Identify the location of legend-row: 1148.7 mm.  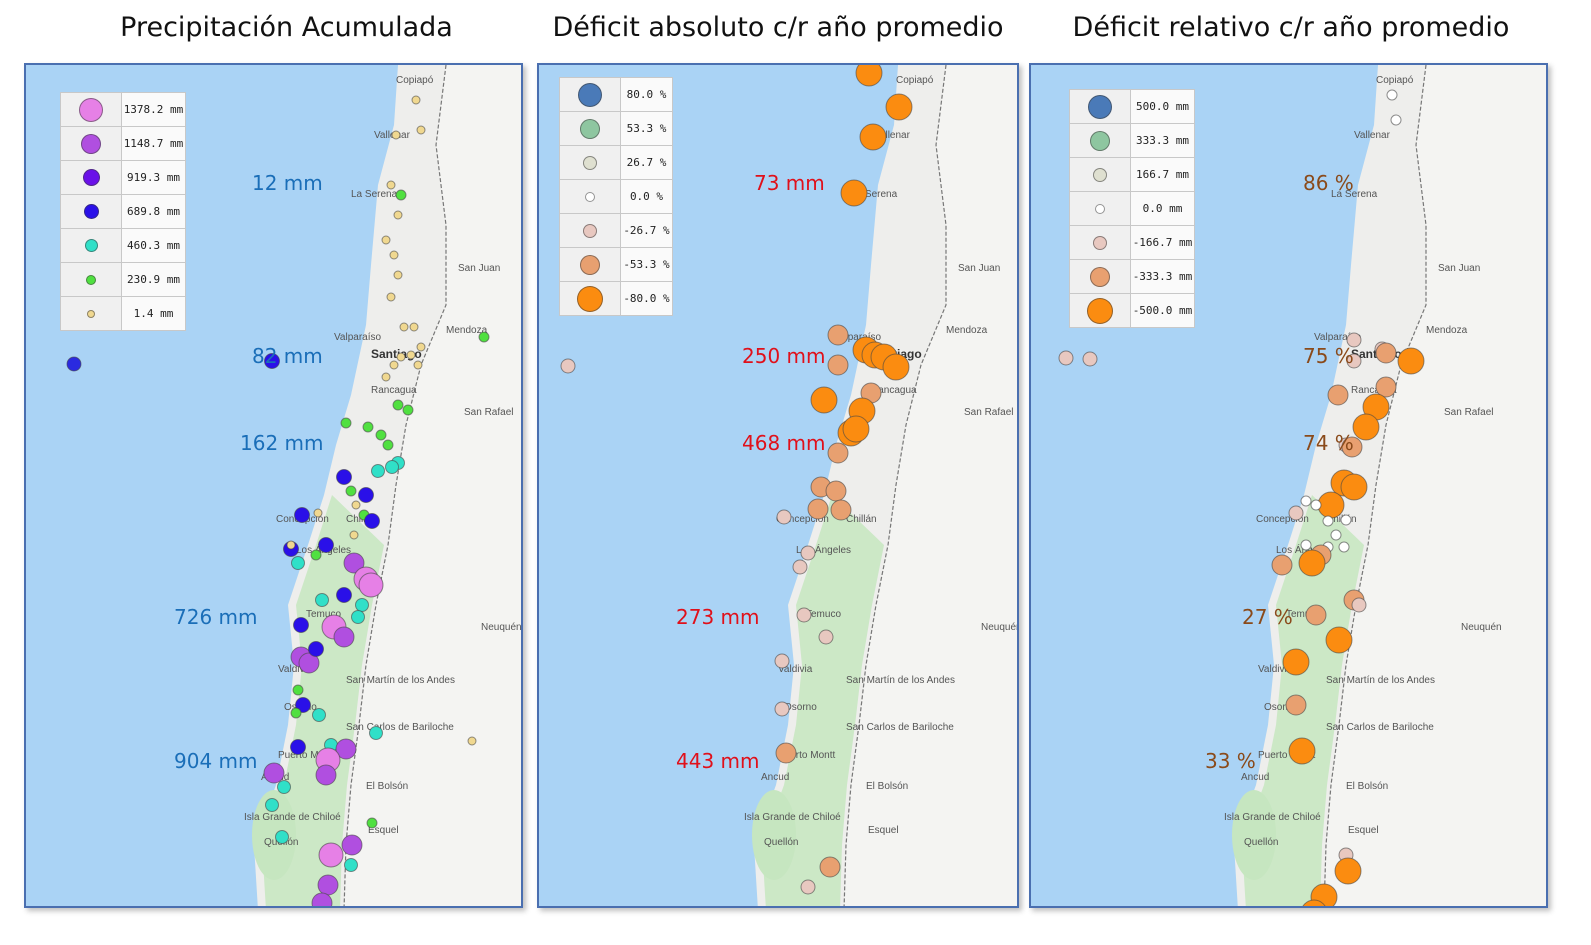
(123, 144).